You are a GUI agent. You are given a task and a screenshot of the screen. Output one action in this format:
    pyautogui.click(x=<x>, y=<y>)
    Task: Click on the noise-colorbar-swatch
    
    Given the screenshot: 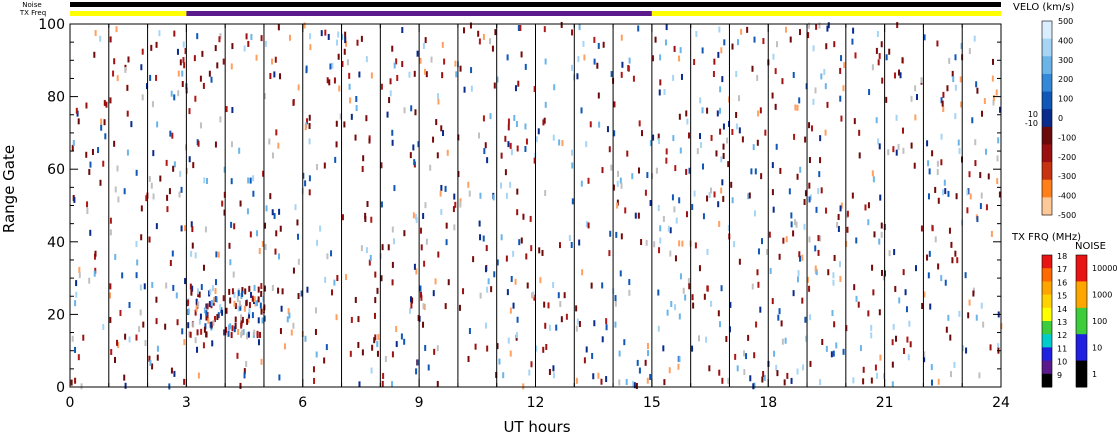 What is the action you would take?
    pyautogui.click(x=1081, y=295)
    